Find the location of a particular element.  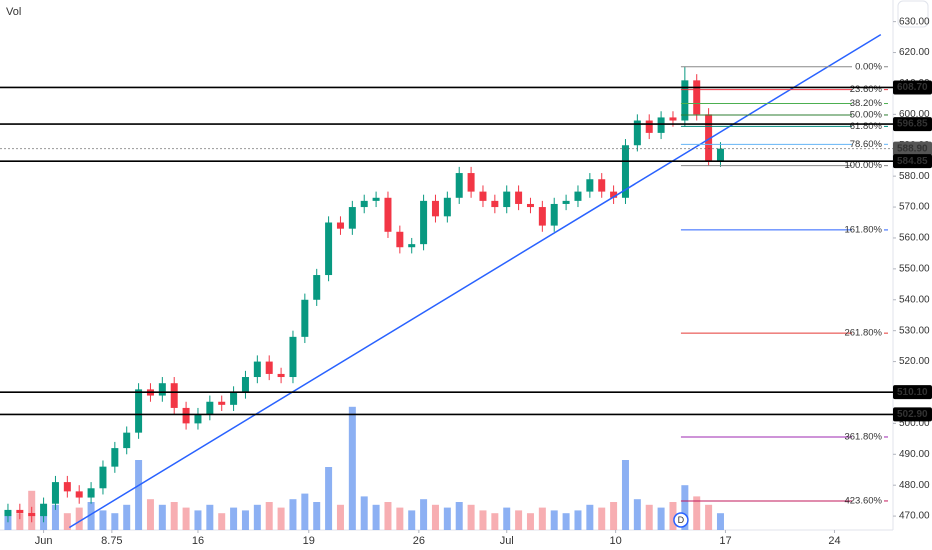

fib-label: 261.80% is located at coordinates (863, 333).